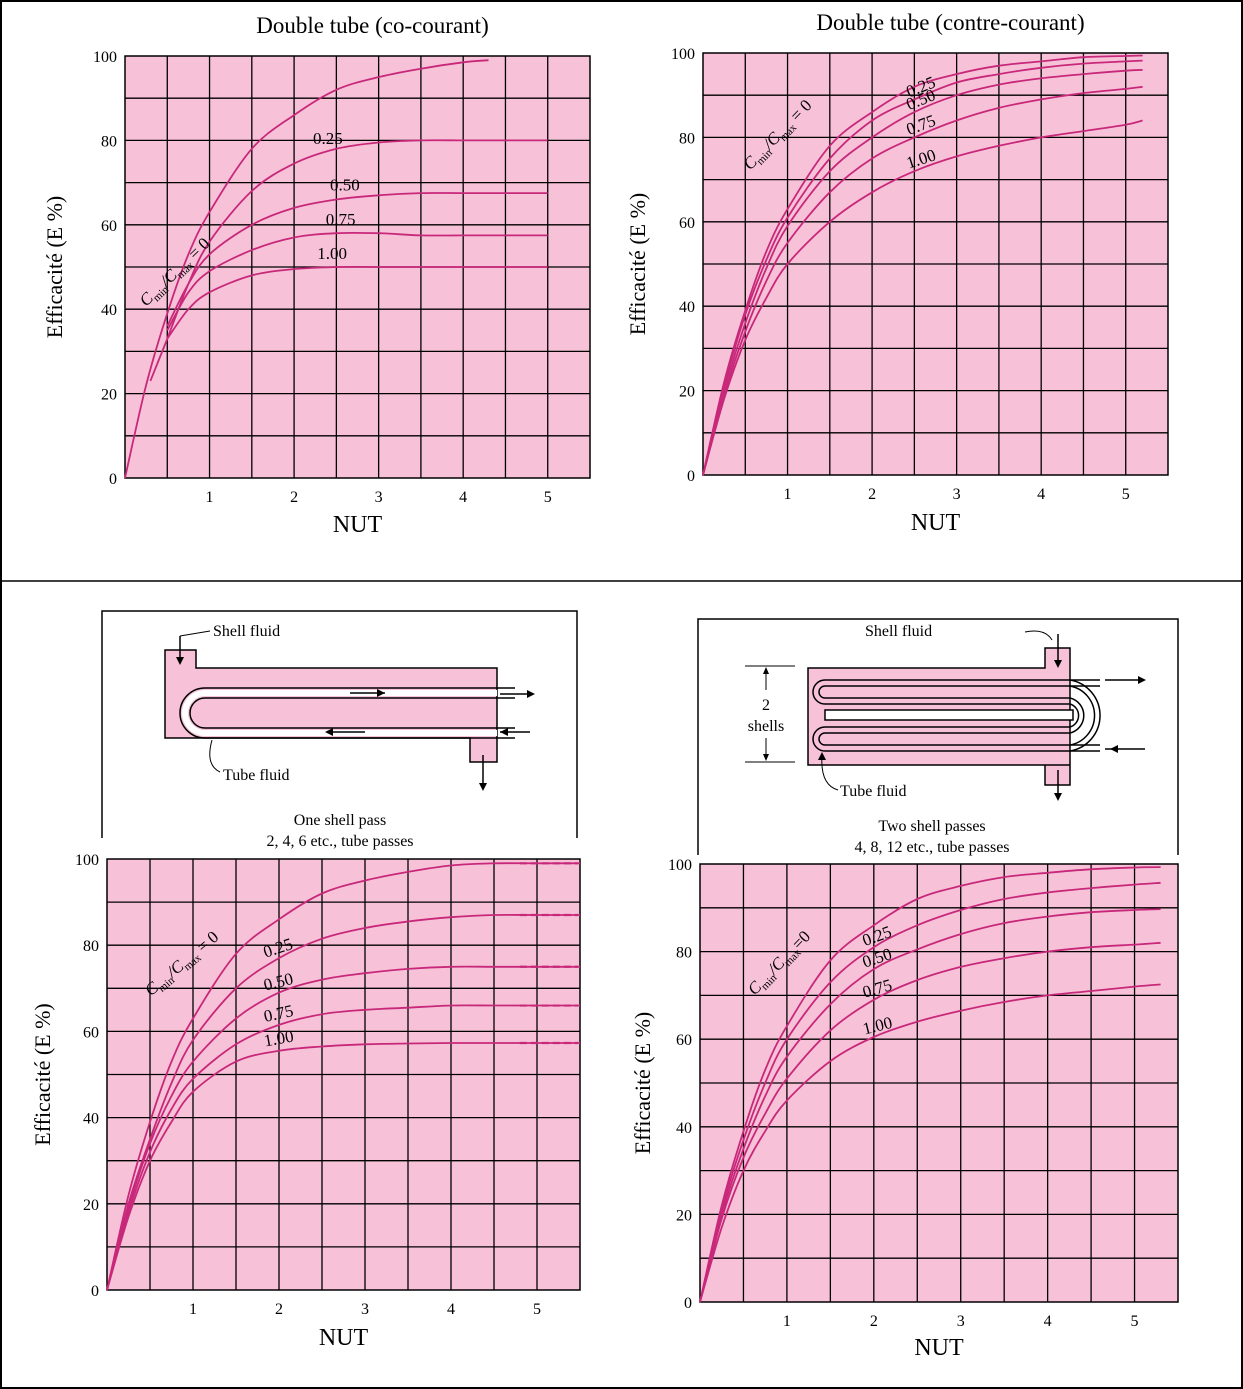 The height and width of the screenshot is (1389, 1243). I want to click on u-tube-fill, so click(339, 713).